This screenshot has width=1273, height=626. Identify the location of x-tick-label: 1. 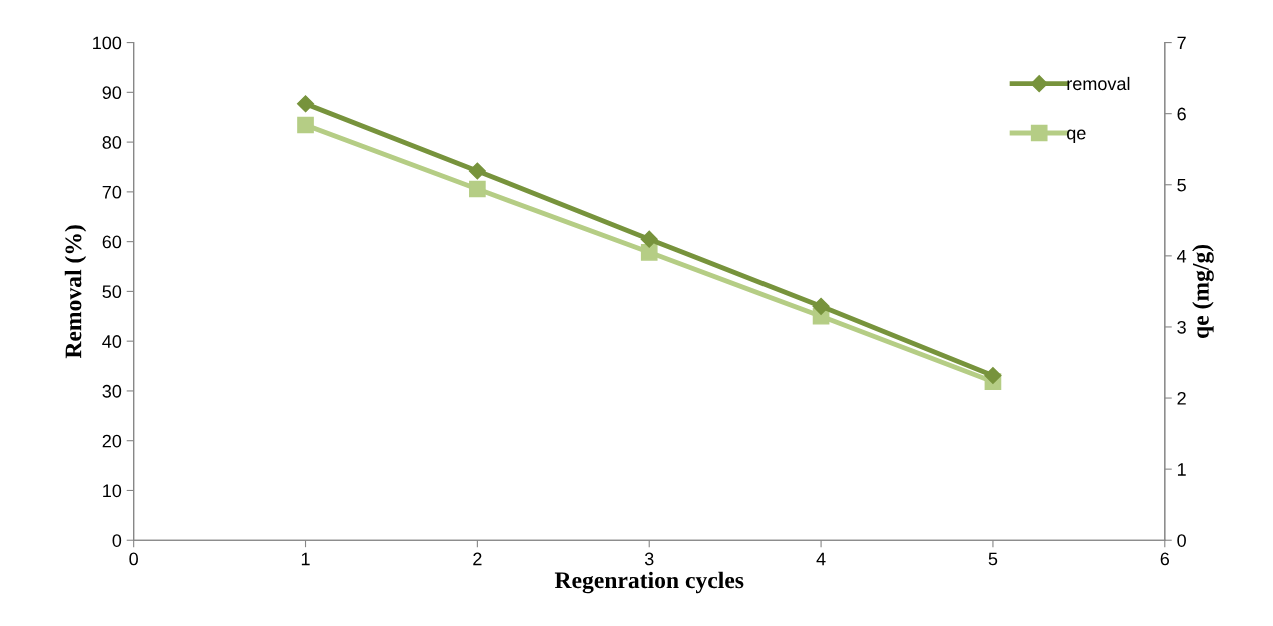
(305, 559).